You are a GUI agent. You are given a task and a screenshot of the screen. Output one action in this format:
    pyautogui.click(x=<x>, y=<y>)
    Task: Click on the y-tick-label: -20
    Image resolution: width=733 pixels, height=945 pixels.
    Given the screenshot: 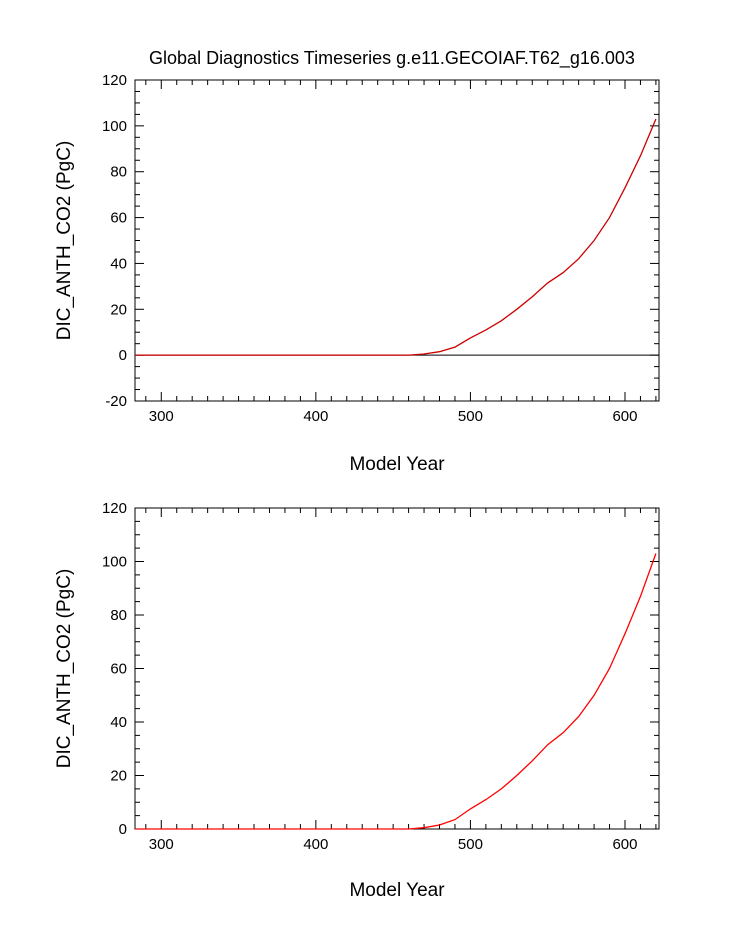 What is the action you would take?
    pyautogui.click(x=116, y=401)
    